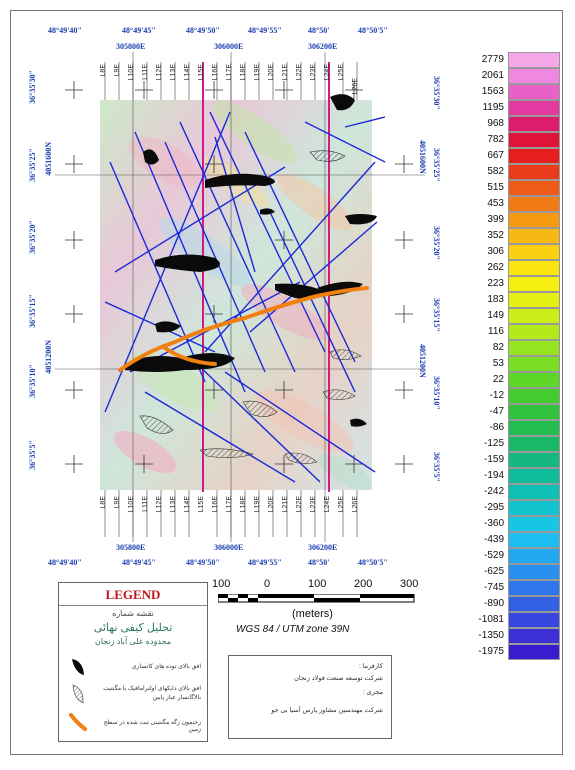  Describe the element at coordinates (498, 379) in the screenshot. I see `color-scale-value: 22` at that location.